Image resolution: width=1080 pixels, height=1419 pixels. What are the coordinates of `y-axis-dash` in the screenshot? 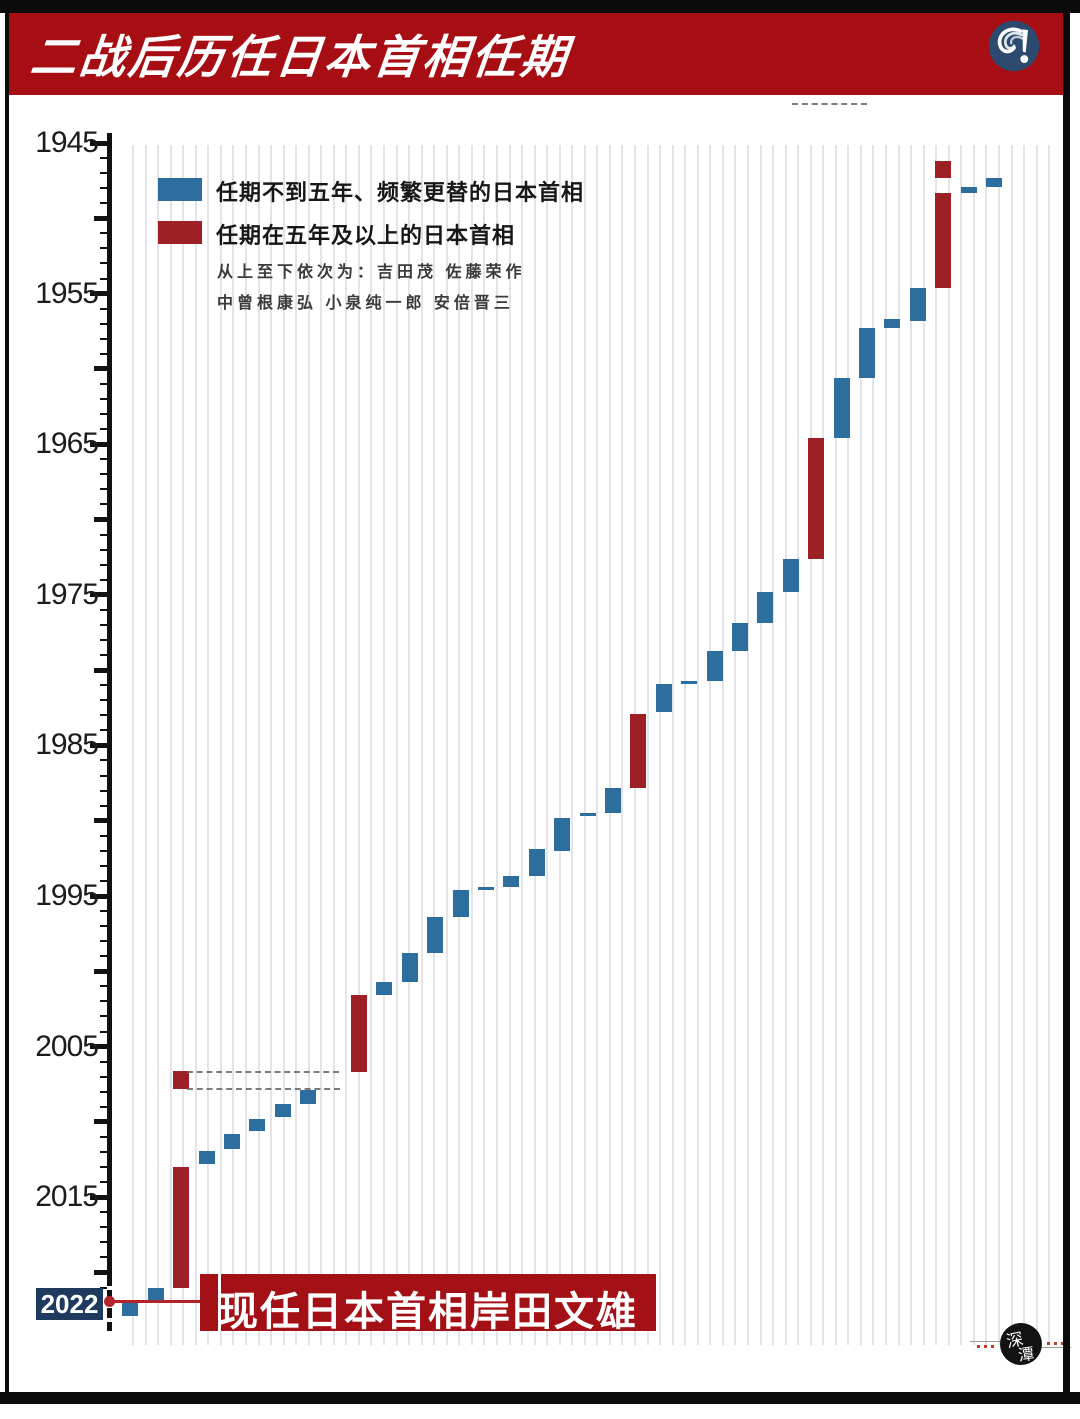 It's located at (109, 1313).